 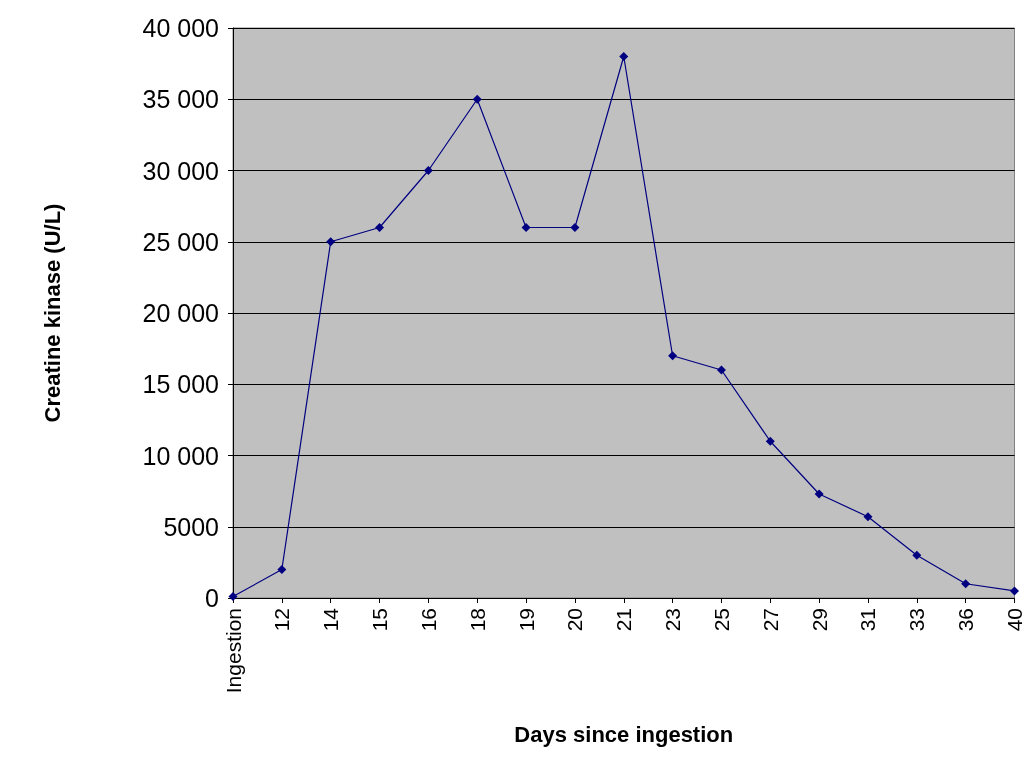 What do you see at coordinates (624, 734) in the screenshot?
I see `x-axis-title: Days since ingestion` at bounding box center [624, 734].